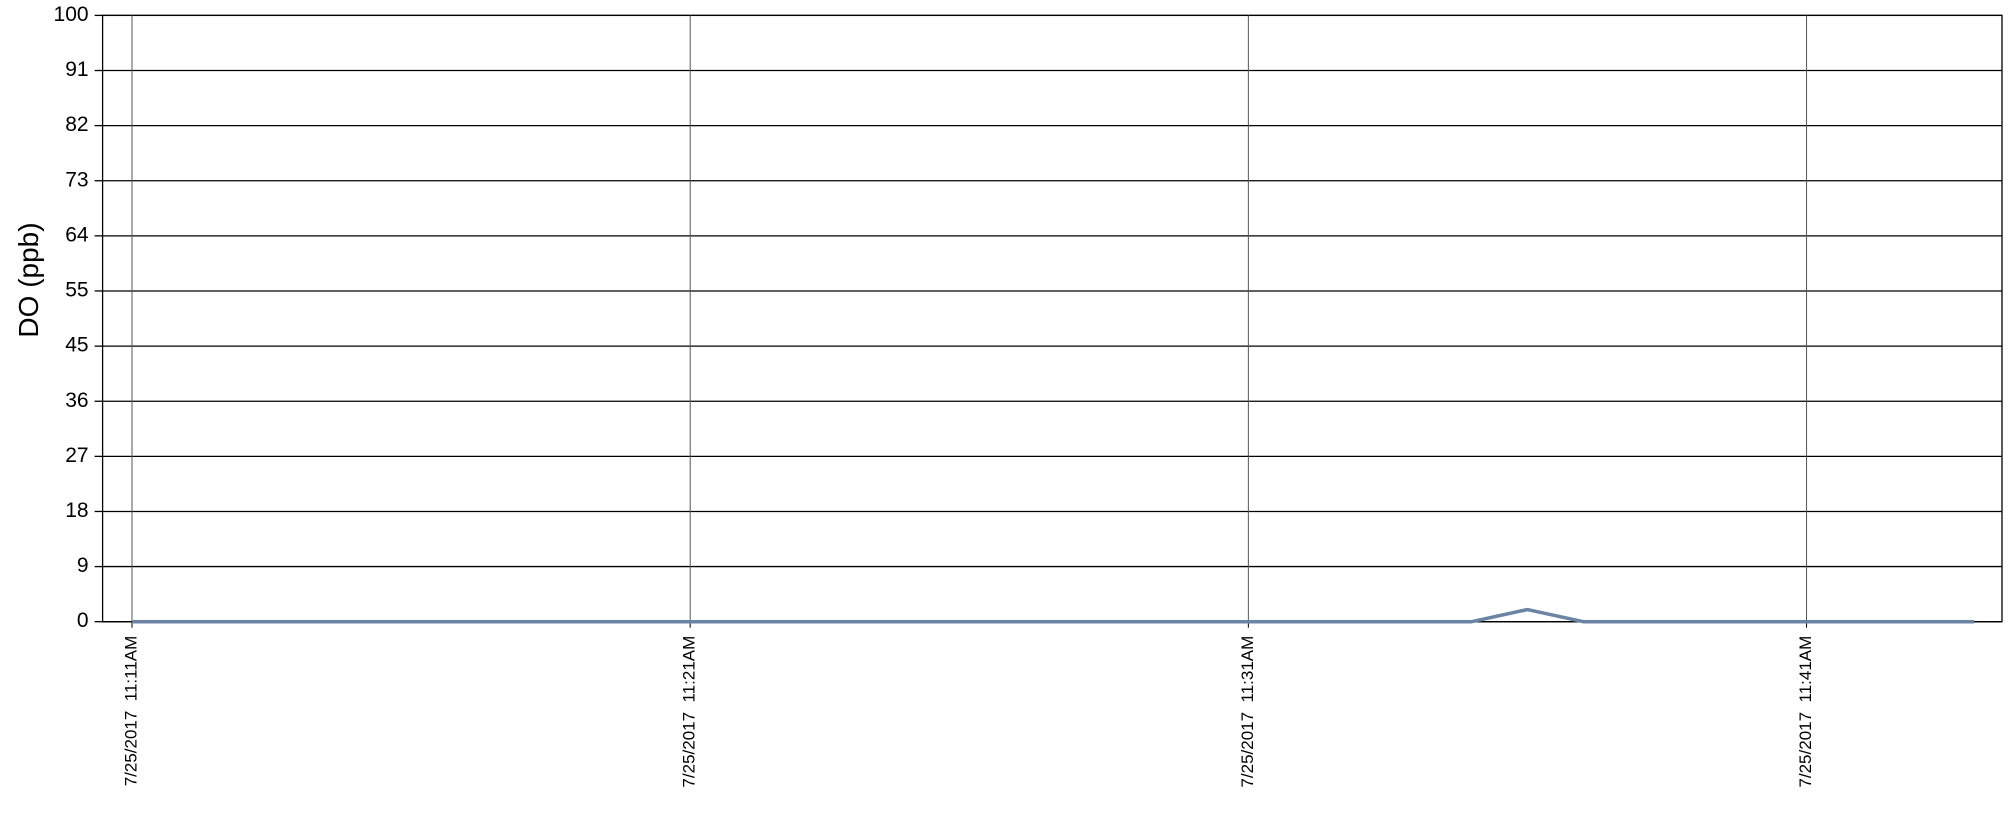 The width and height of the screenshot is (2010, 815). I want to click on y-tick-label: 0, so click(83, 620).